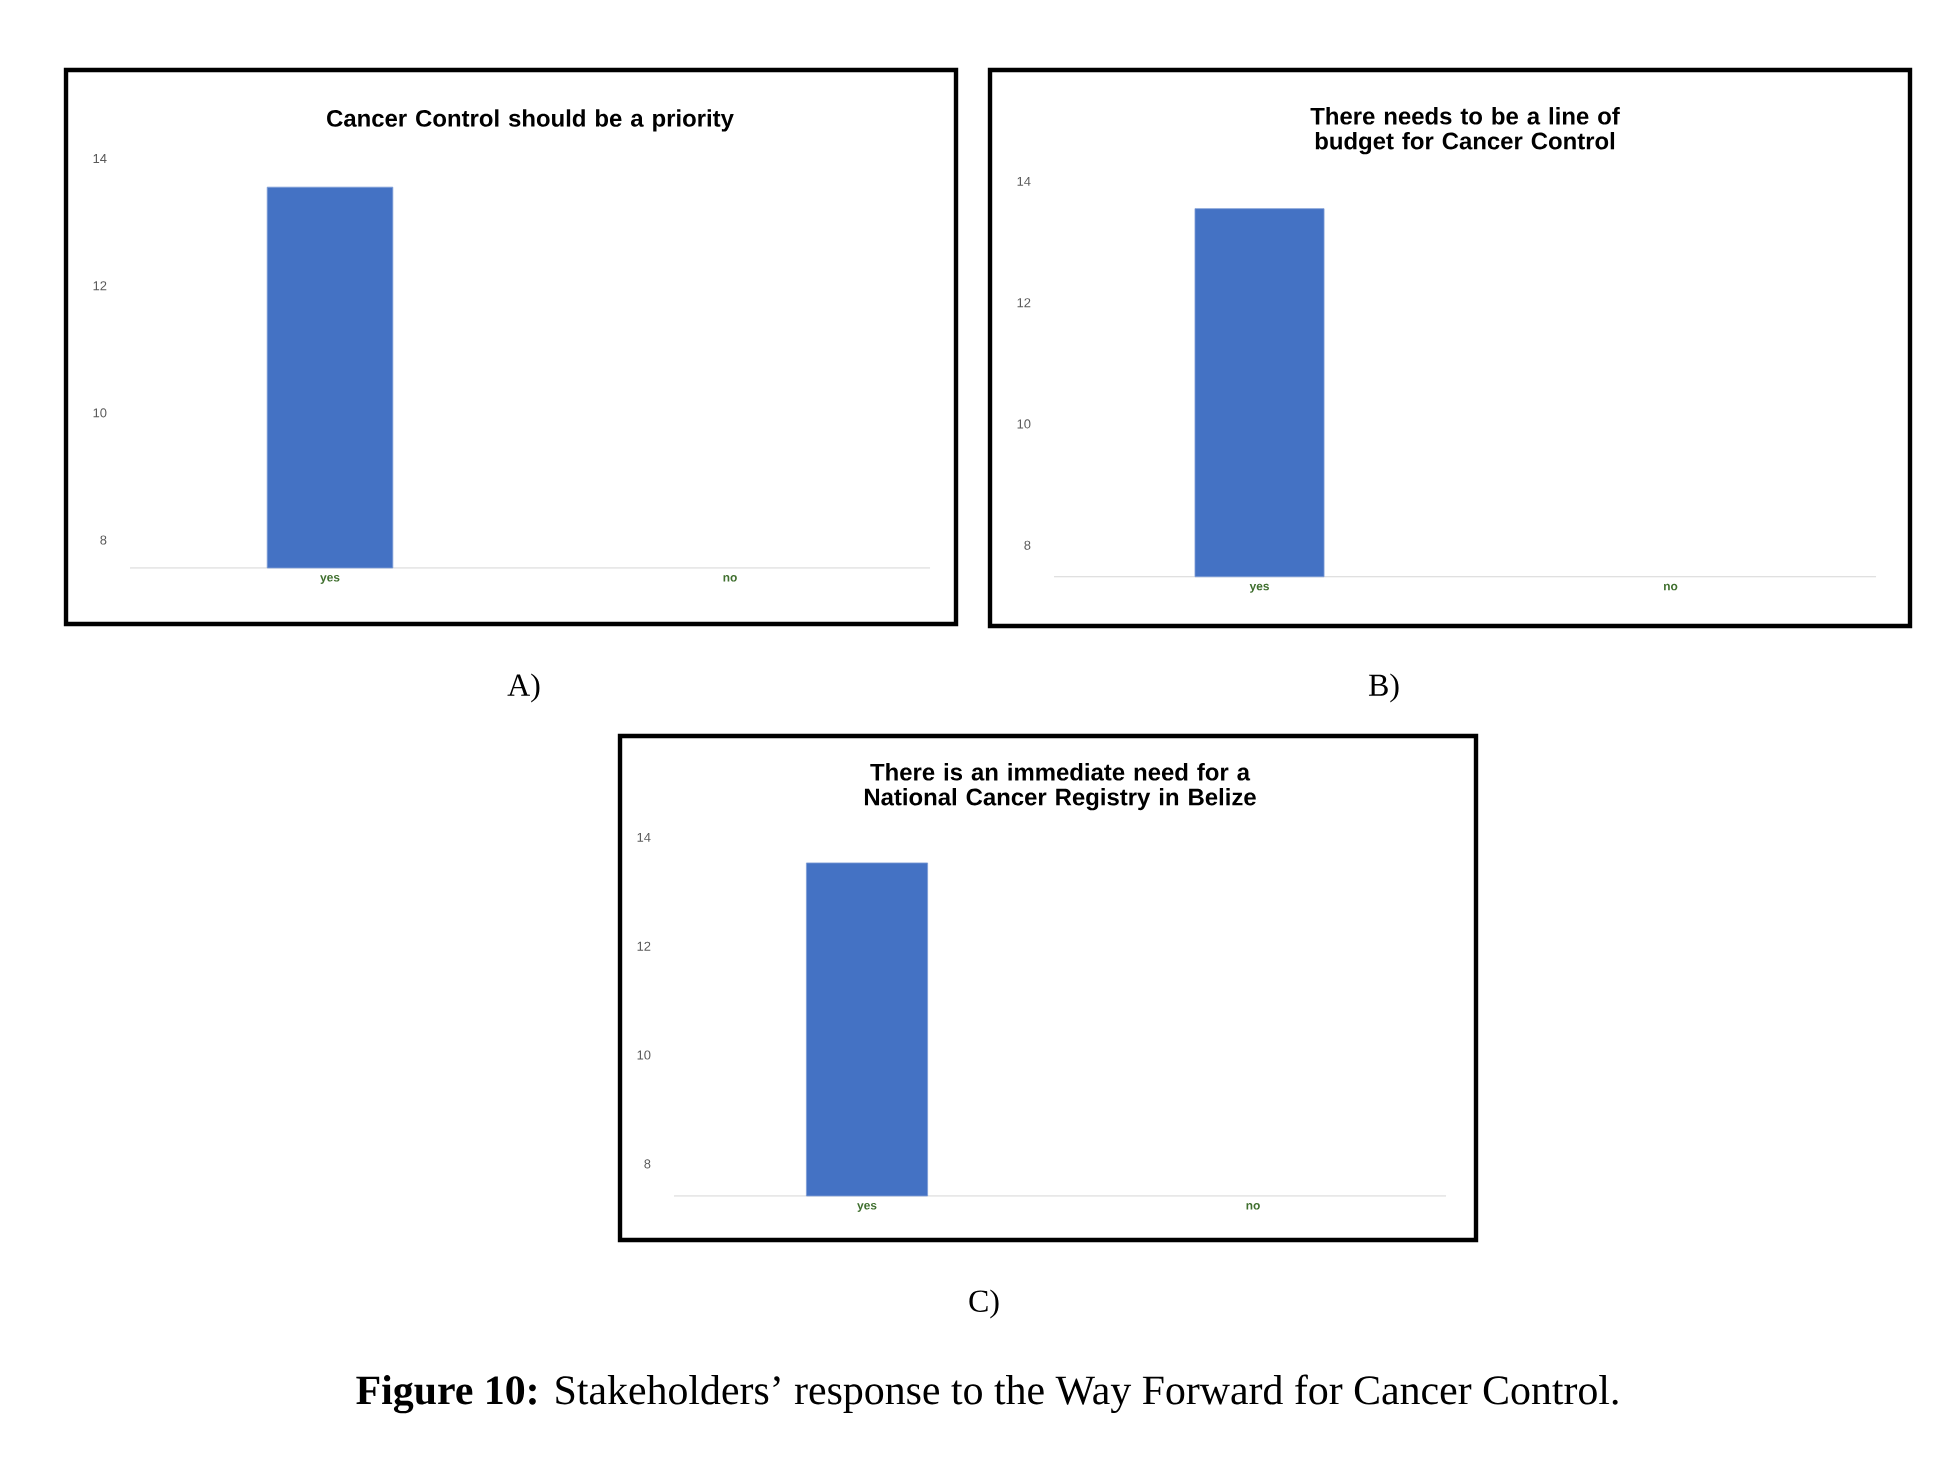 The width and height of the screenshot is (1942, 1460). What do you see at coordinates (530, 120) in the screenshot?
I see `chart-title: Cancer Control should be a priority` at bounding box center [530, 120].